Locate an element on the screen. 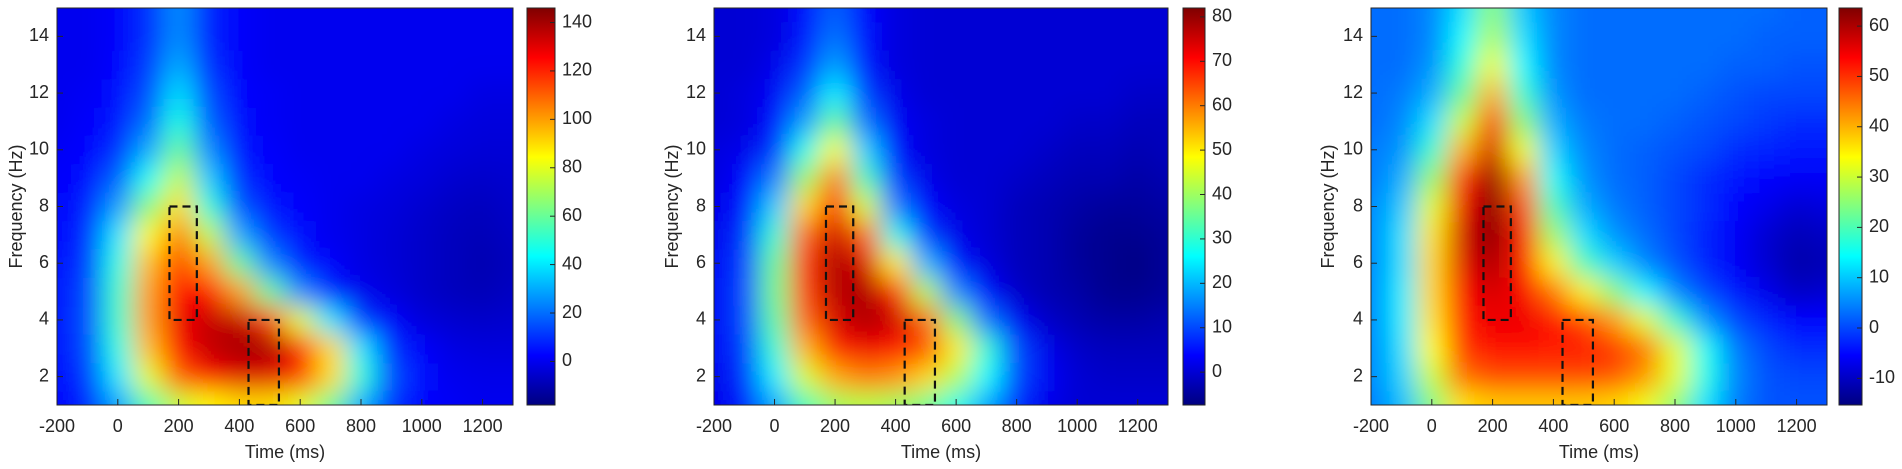 Image resolution: width=1902 pixels, height=469 pixels. y-tick-label: 10 is located at coordinates (696, 149).